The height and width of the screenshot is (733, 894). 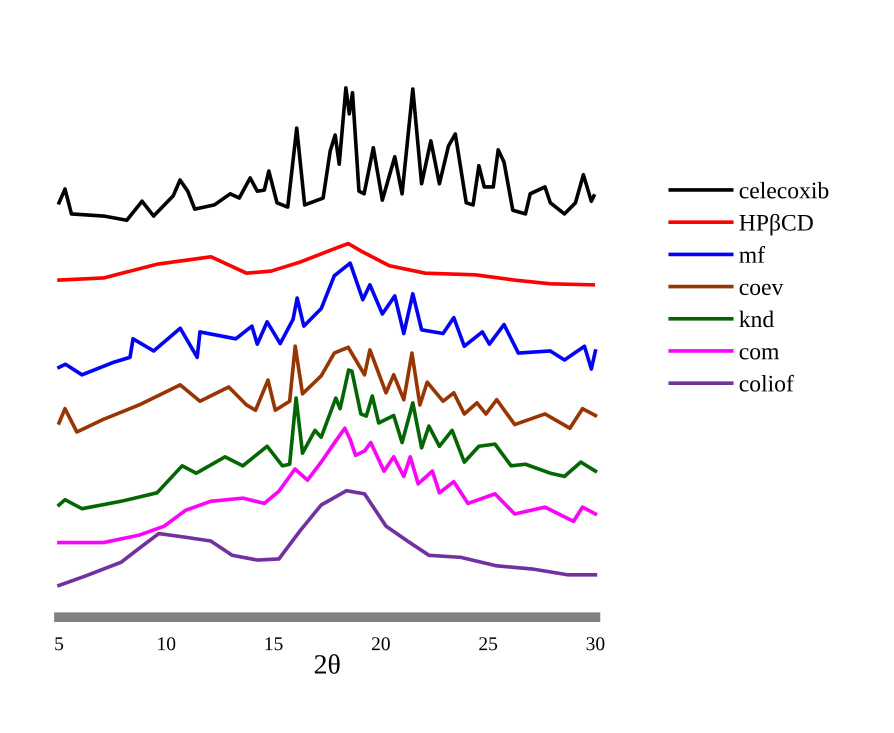 I want to click on legend-label: knd, so click(x=756, y=319).